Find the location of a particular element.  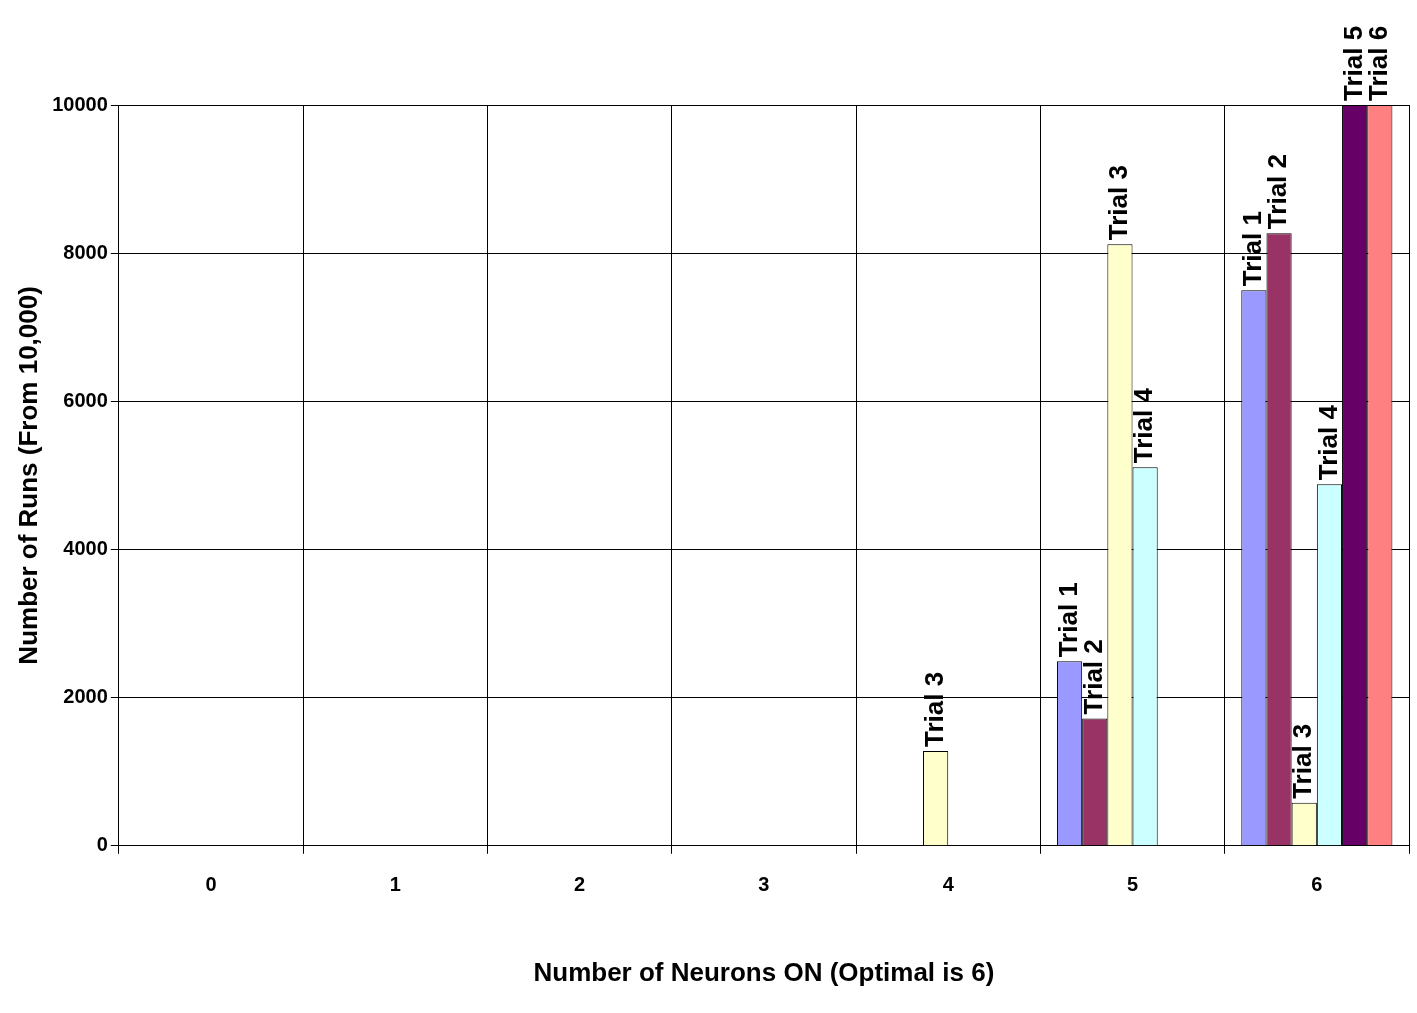

y-tick-label: 0 is located at coordinates (102, 844).